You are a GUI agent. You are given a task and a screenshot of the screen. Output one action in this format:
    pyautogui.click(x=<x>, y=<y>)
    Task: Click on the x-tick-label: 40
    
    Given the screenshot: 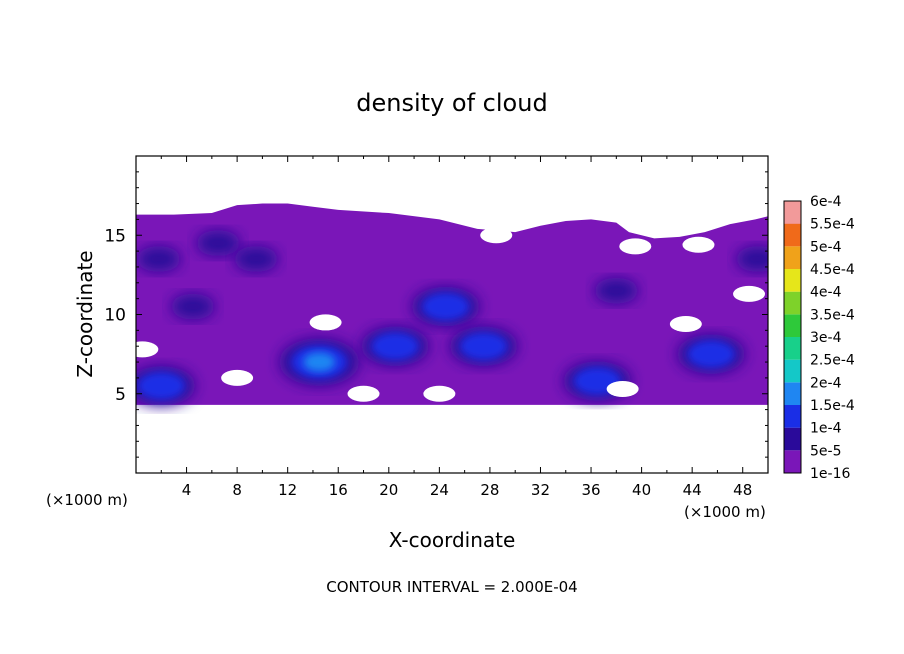 What is the action you would take?
    pyautogui.click(x=641, y=490)
    